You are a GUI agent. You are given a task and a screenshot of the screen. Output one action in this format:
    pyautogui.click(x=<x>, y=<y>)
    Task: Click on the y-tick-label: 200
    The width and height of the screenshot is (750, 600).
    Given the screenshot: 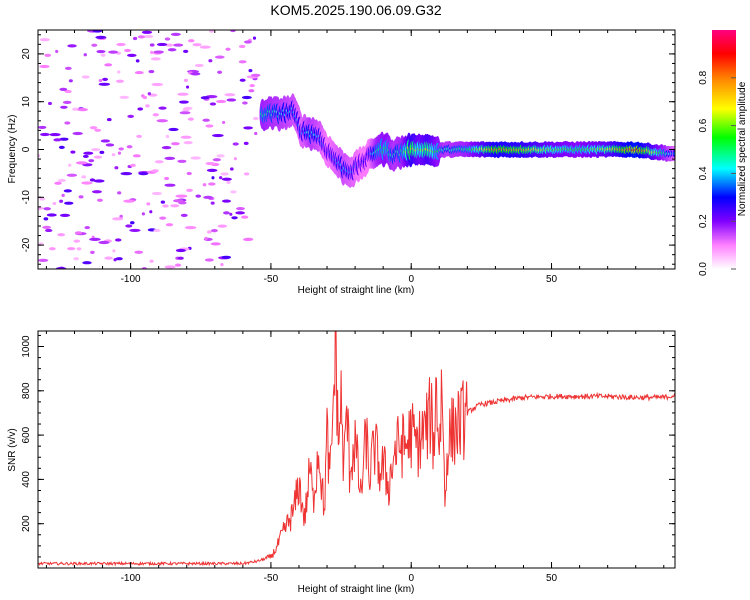 What is the action you would take?
    pyautogui.click(x=26, y=523)
    